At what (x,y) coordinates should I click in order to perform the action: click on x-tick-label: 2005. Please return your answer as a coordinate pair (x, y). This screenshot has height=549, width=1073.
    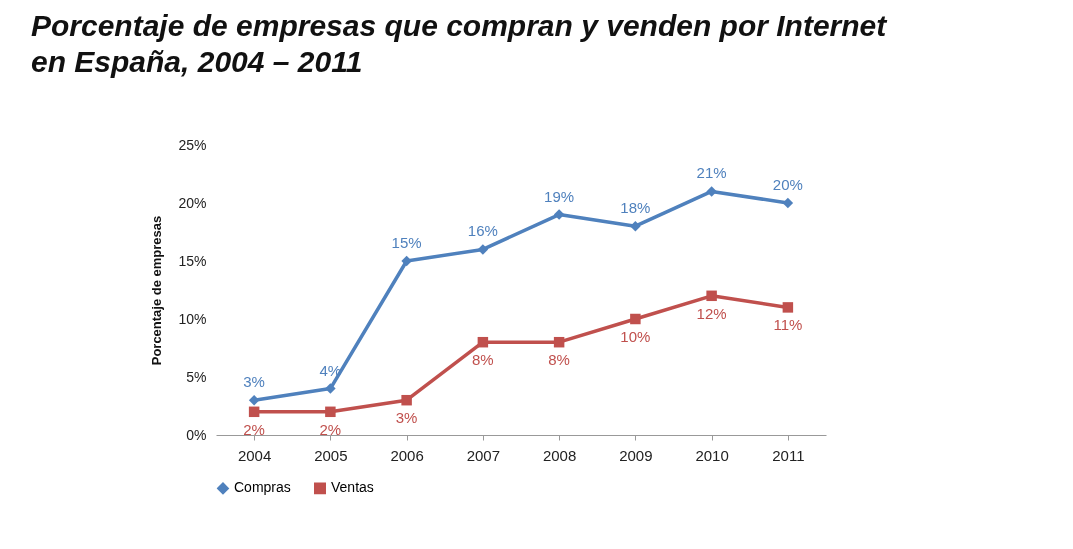
    Looking at the image, I should click on (331, 455).